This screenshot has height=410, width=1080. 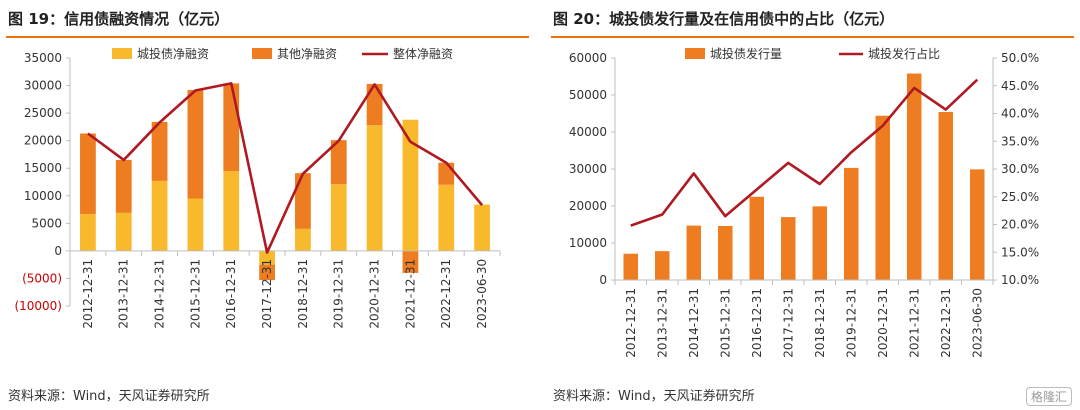 I want to click on y2-tick-label: 40.0%, so click(x=1020, y=114).